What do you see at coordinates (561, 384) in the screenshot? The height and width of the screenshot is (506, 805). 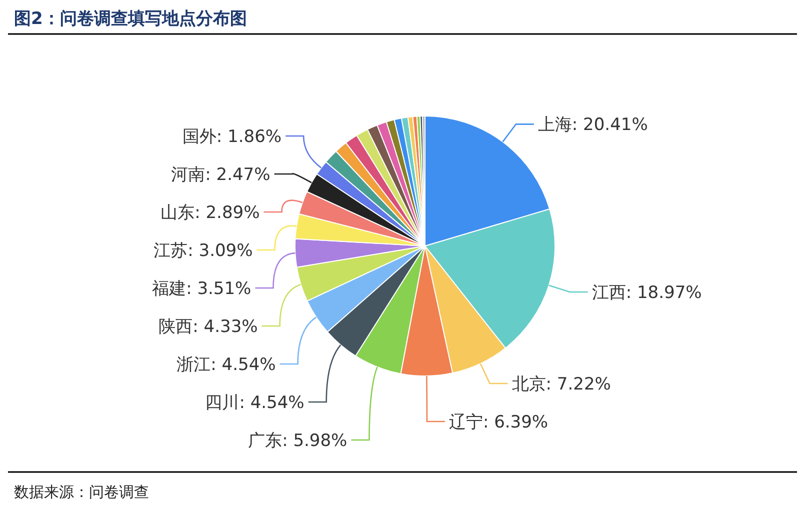 I see `slice-label: 北京: 7.22%` at bounding box center [561, 384].